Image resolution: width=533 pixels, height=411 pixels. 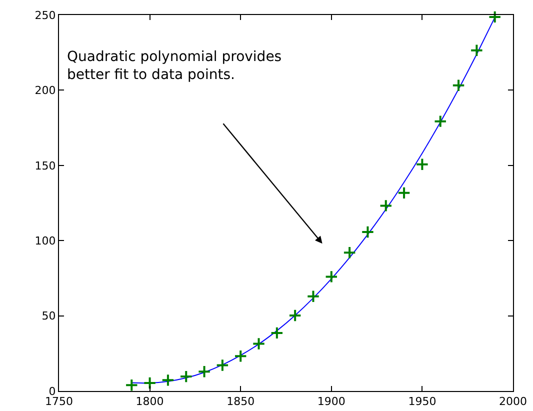 I want to click on x-tick-label: 1950, so click(x=422, y=401).